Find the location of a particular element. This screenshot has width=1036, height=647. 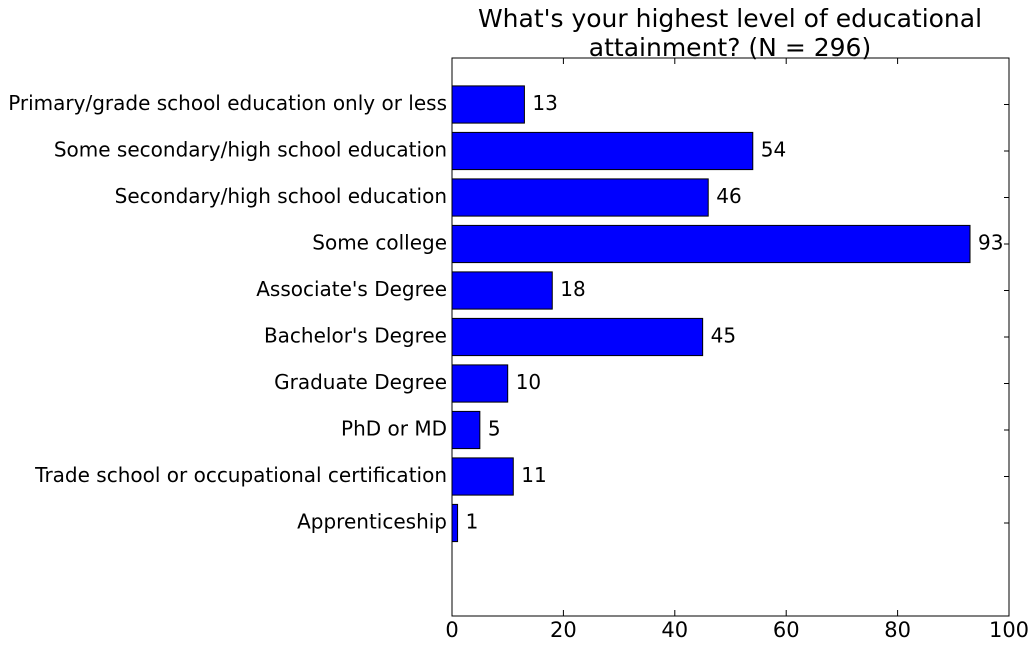

value-label: 1 is located at coordinates (472, 522).